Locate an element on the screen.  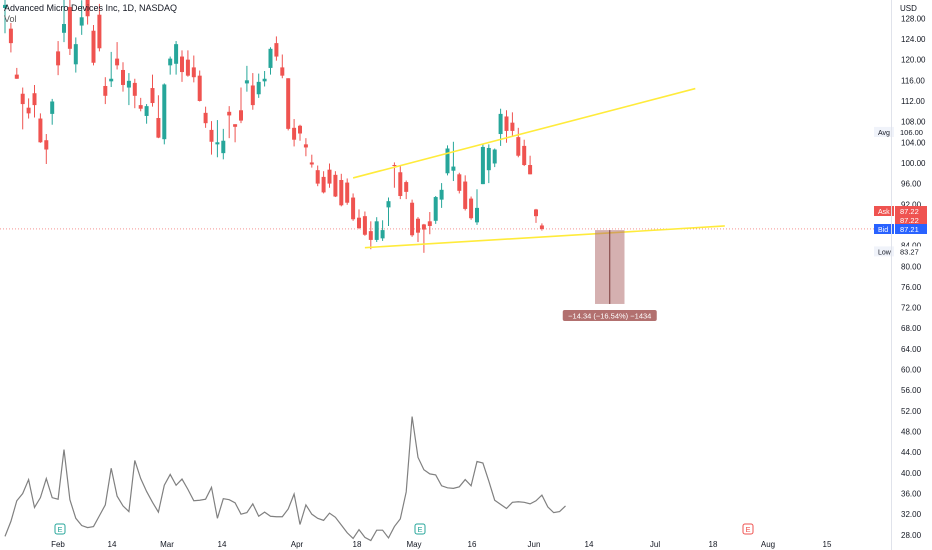
trendline is located at coordinates (524, 133).